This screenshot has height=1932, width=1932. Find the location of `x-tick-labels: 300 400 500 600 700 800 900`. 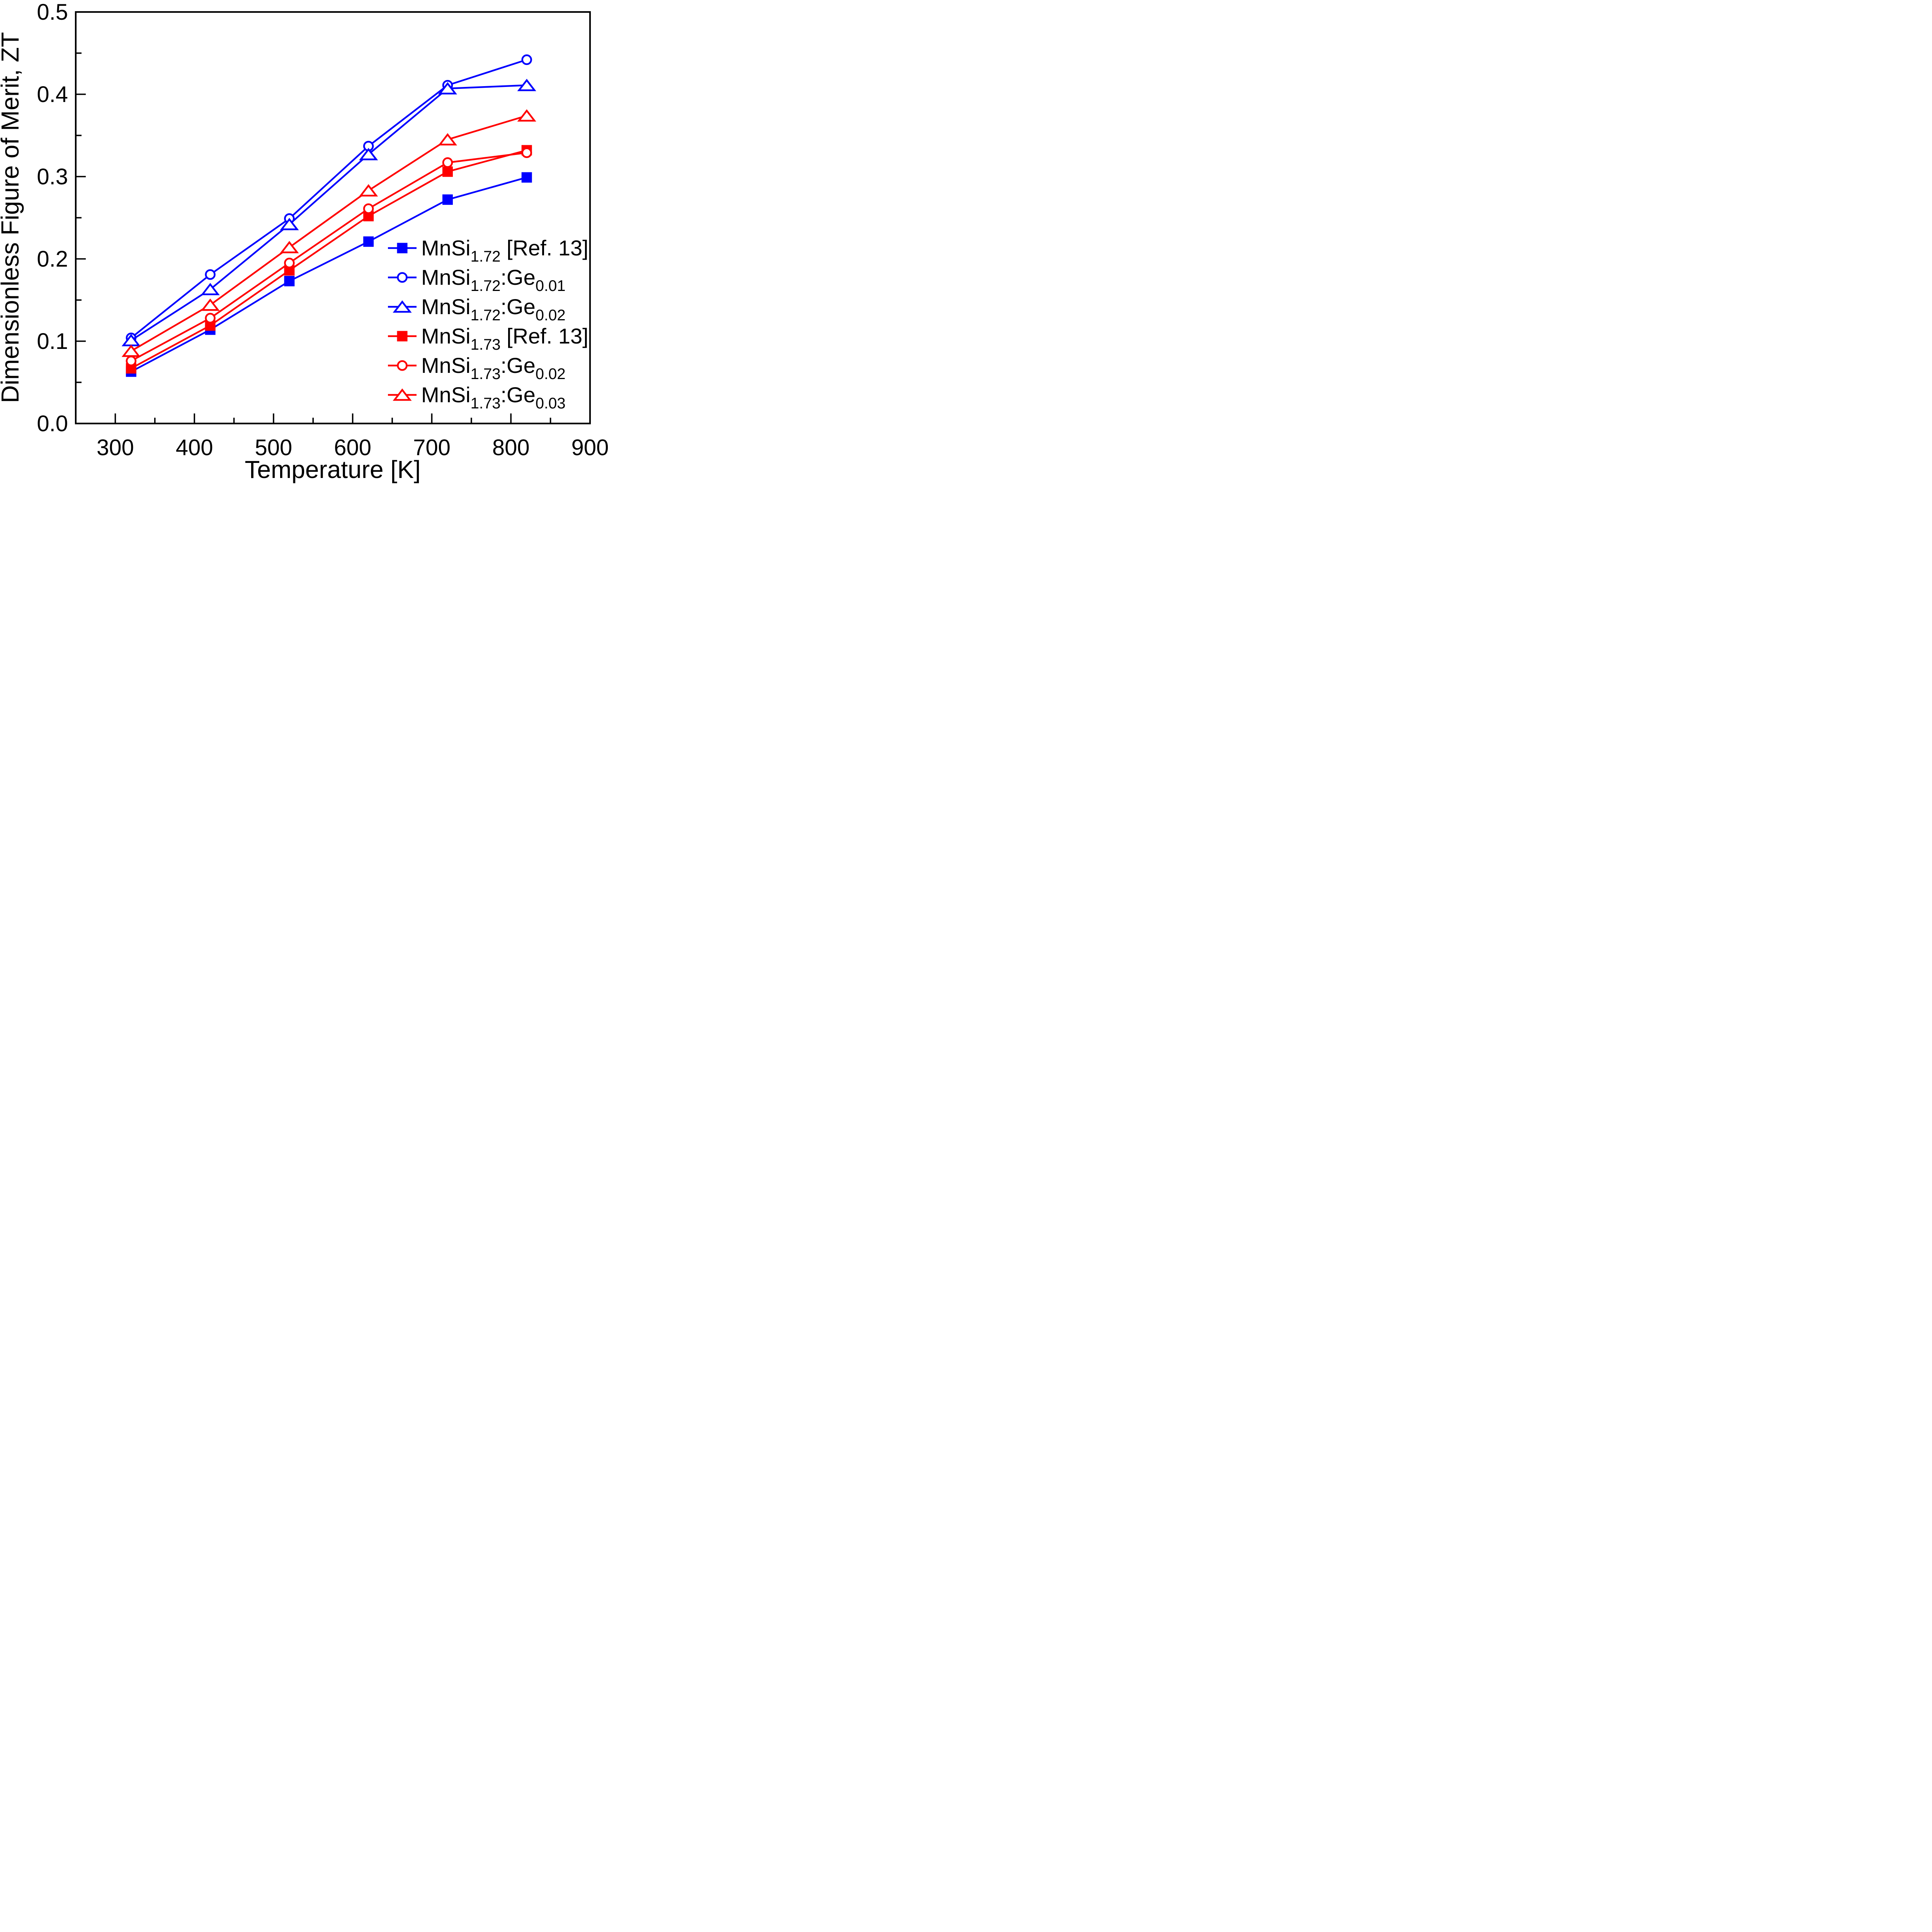

x-tick-labels: 300 400 500 600 700 800 900 is located at coordinates (353, 447).